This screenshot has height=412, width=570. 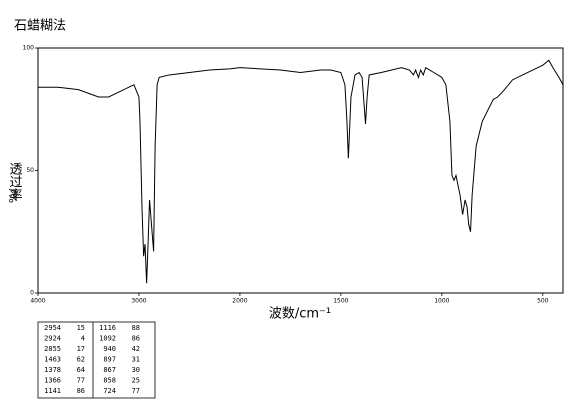 What do you see at coordinates (37, 301) in the screenshot?
I see `x-tick-label: 4000` at bounding box center [37, 301].